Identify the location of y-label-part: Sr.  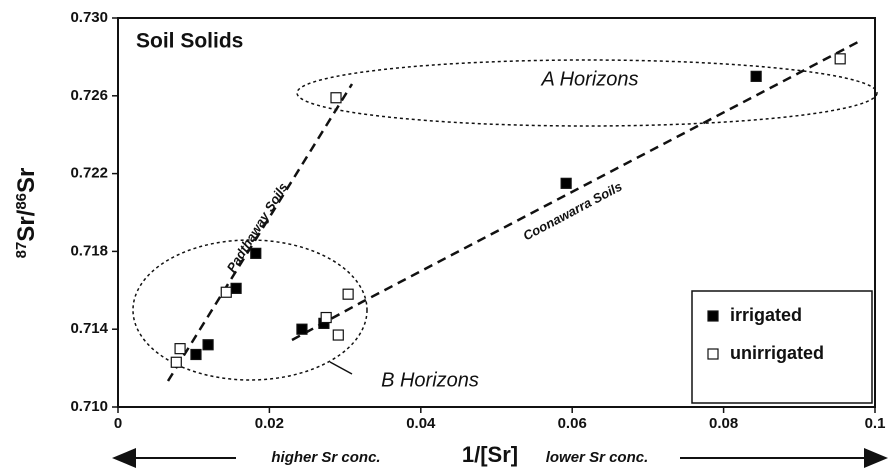
(26, 180).